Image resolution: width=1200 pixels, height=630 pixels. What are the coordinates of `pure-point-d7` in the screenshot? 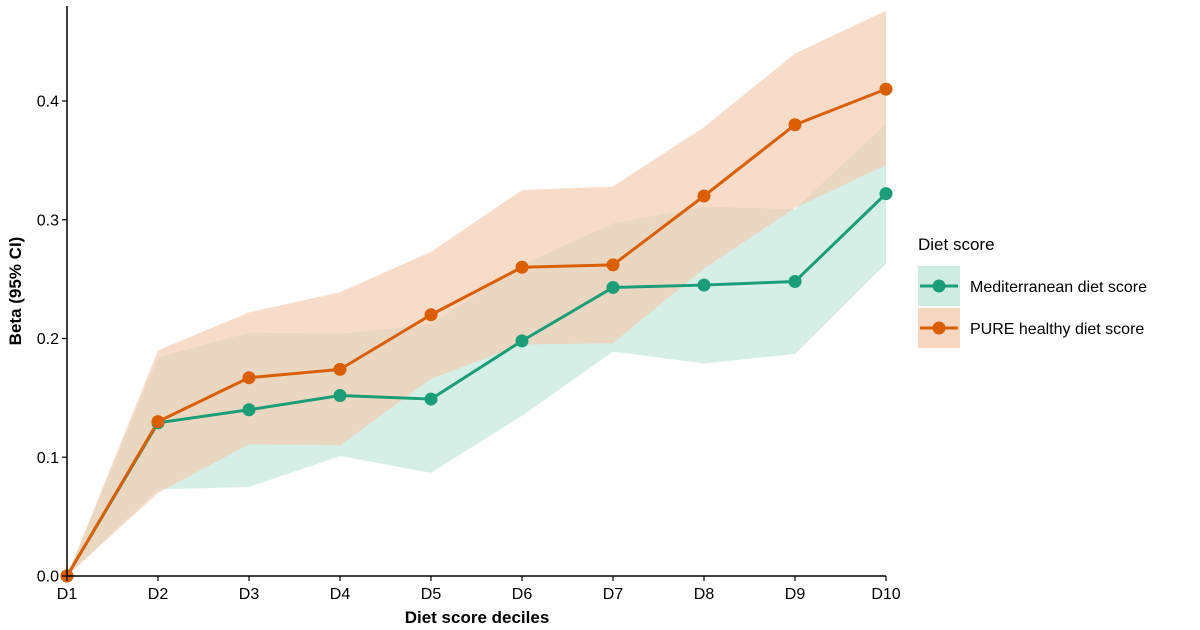 It's located at (613, 265).